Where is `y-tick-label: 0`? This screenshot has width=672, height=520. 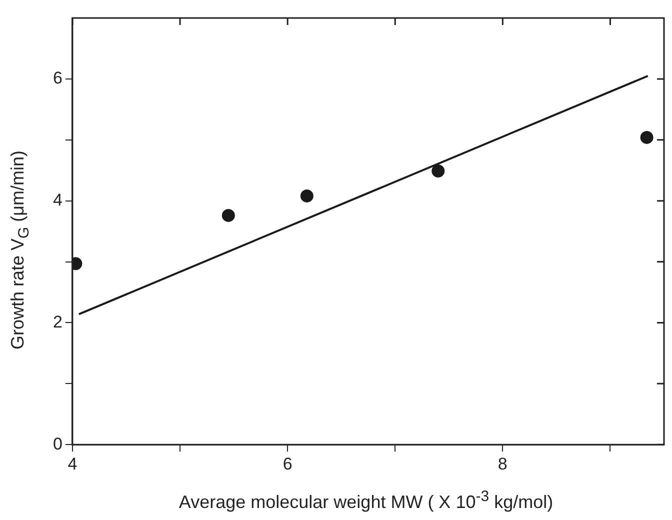
y-tick-label: 0 is located at coordinates (57, 444).